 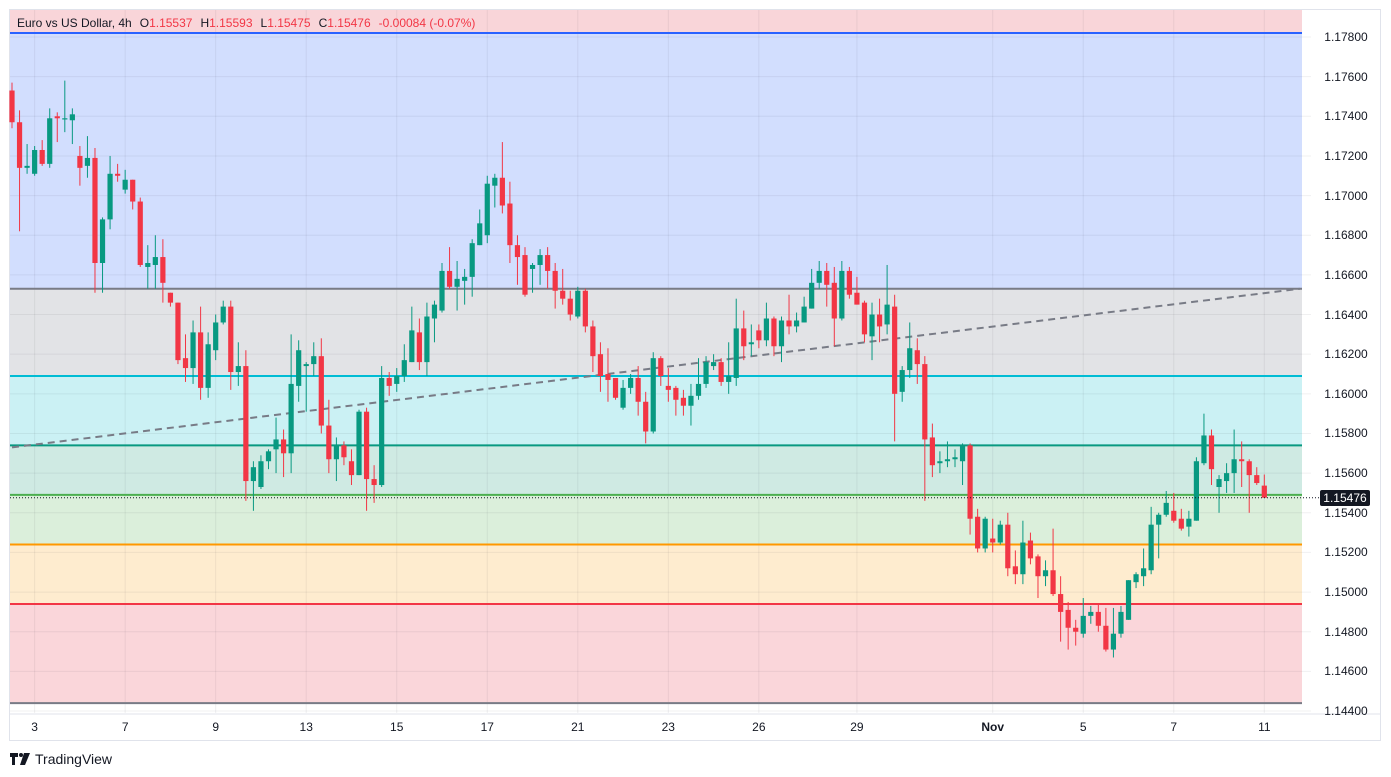 What do you see at coordinates (61, 759) in the screenshot?
I see `tradingview-logo: TradingView` at bounding box center [61, 759].